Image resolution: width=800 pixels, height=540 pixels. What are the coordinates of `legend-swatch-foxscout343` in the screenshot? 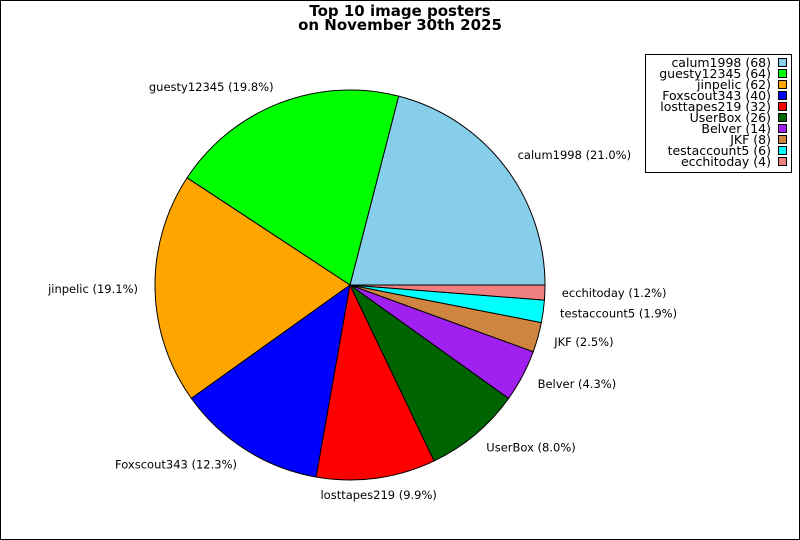 It's located at (782, 95).